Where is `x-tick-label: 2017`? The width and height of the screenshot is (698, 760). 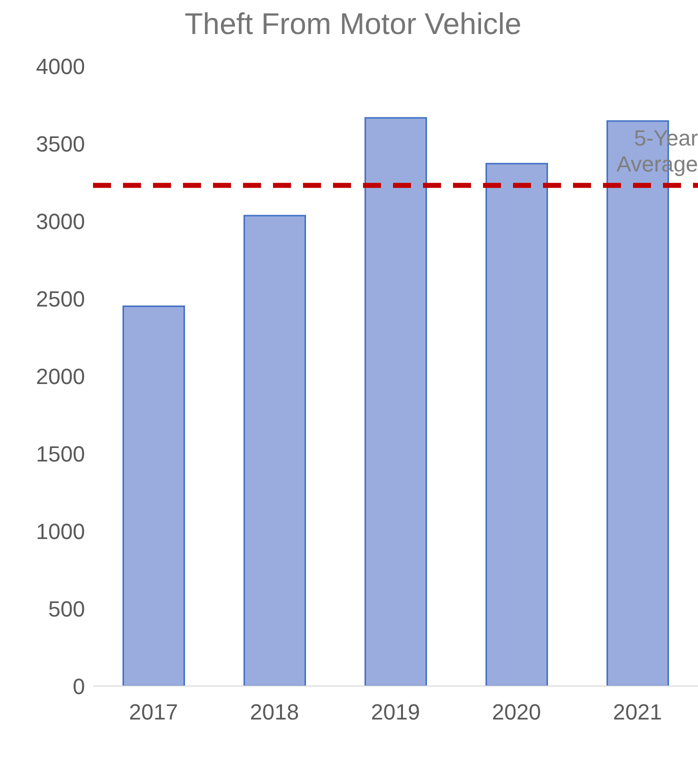
x-tick-label: 2017 is located at coordinates (153, 712).